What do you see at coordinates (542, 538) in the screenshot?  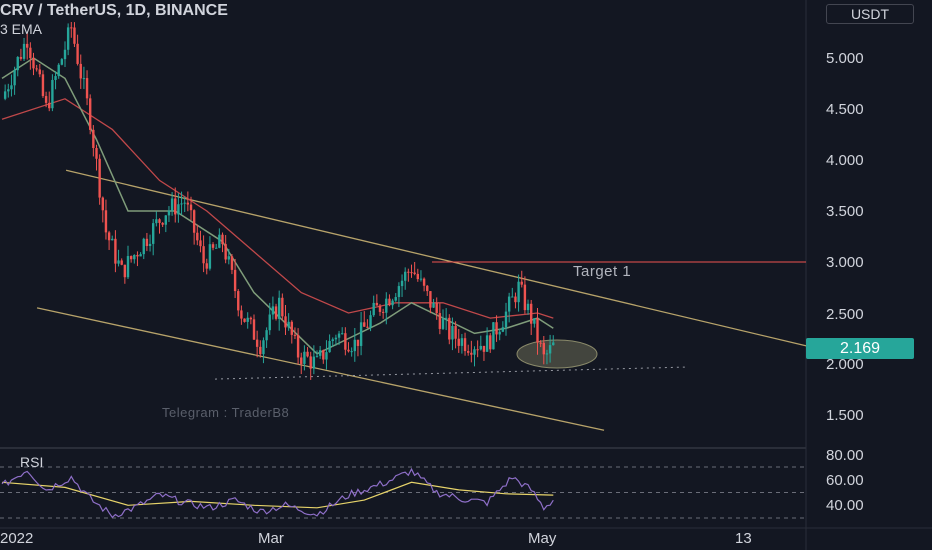 I see `time-tick: May` at bounding box center [542, 538].